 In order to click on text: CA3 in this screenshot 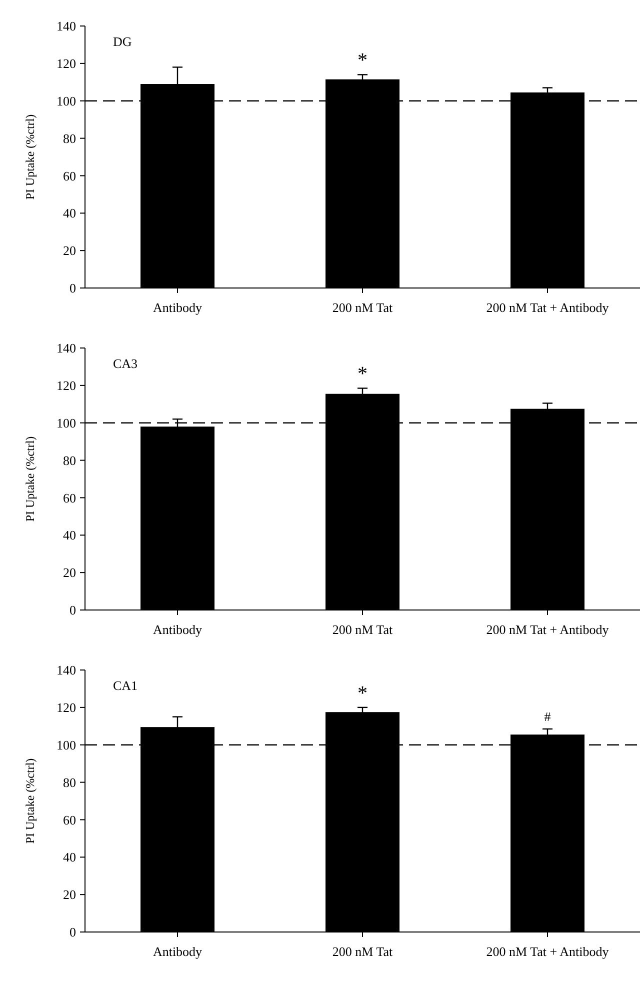, I will do `click(125, 363)`.